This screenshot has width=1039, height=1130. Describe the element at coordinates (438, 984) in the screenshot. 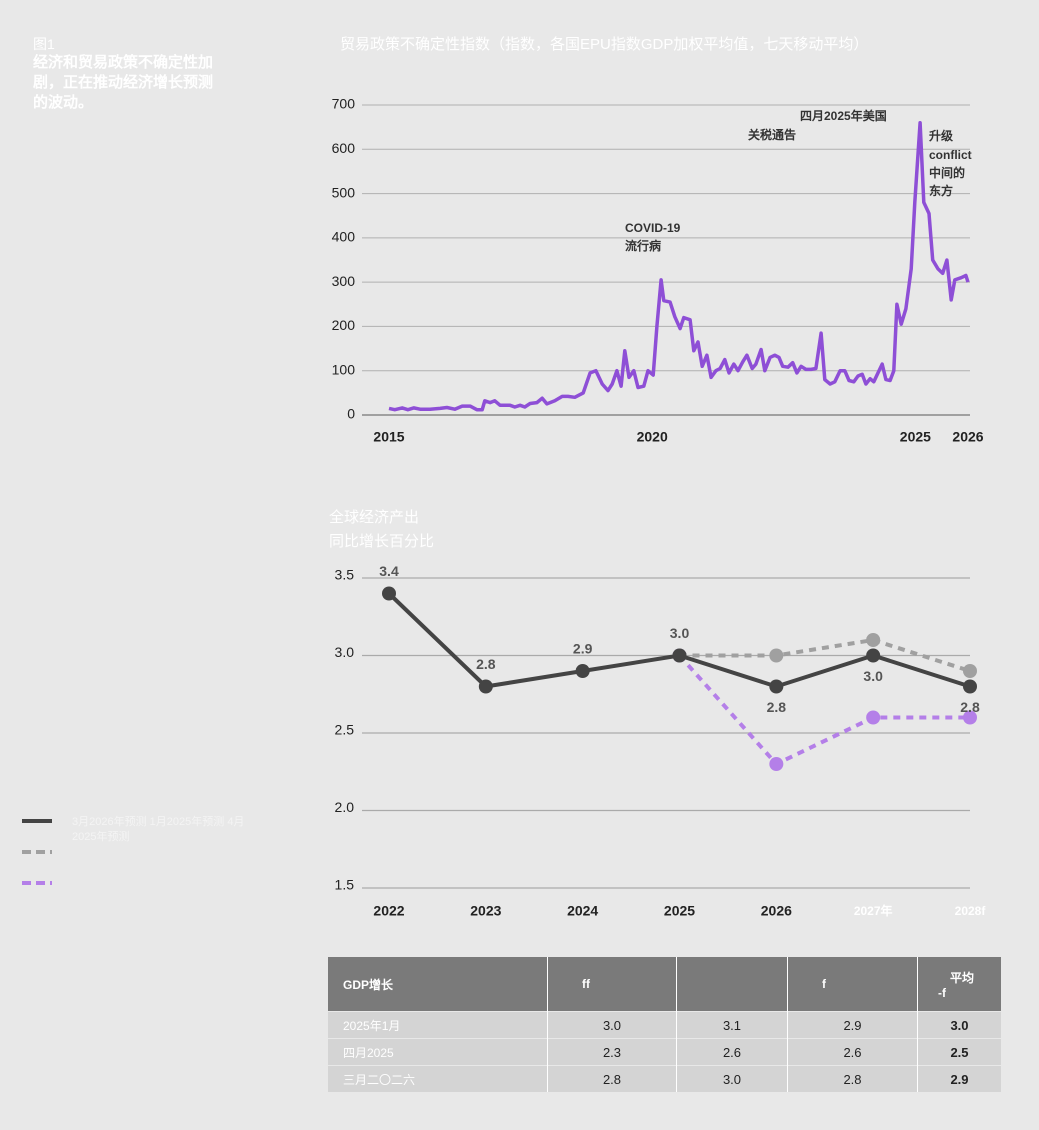

I see `header-cell: GDP增长` at that location.